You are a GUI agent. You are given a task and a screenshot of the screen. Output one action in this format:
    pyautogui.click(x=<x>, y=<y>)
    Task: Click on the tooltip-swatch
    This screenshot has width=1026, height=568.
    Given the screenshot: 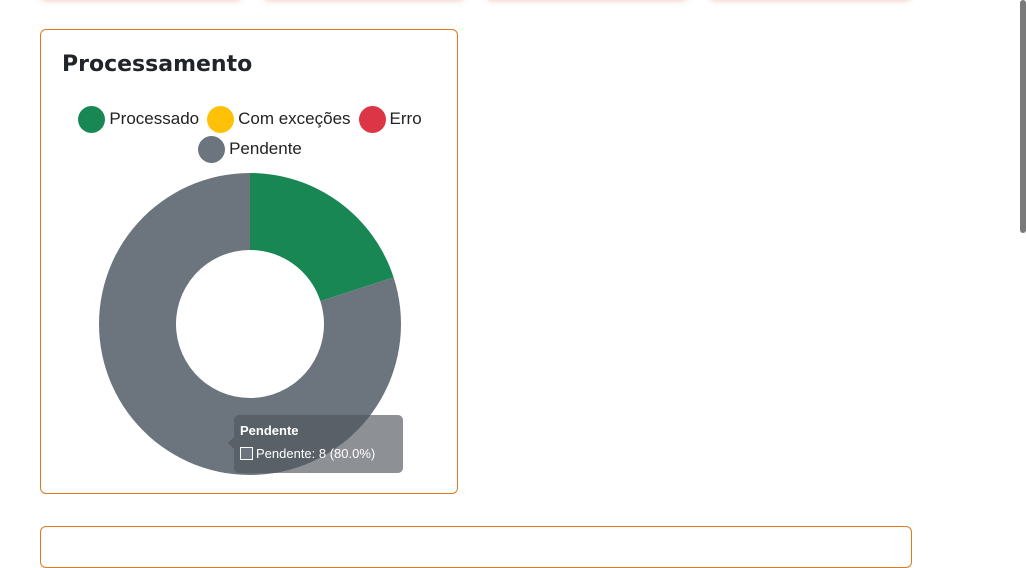 What is the action you would take?
    pyautogui.click(x=246, y=453)
    